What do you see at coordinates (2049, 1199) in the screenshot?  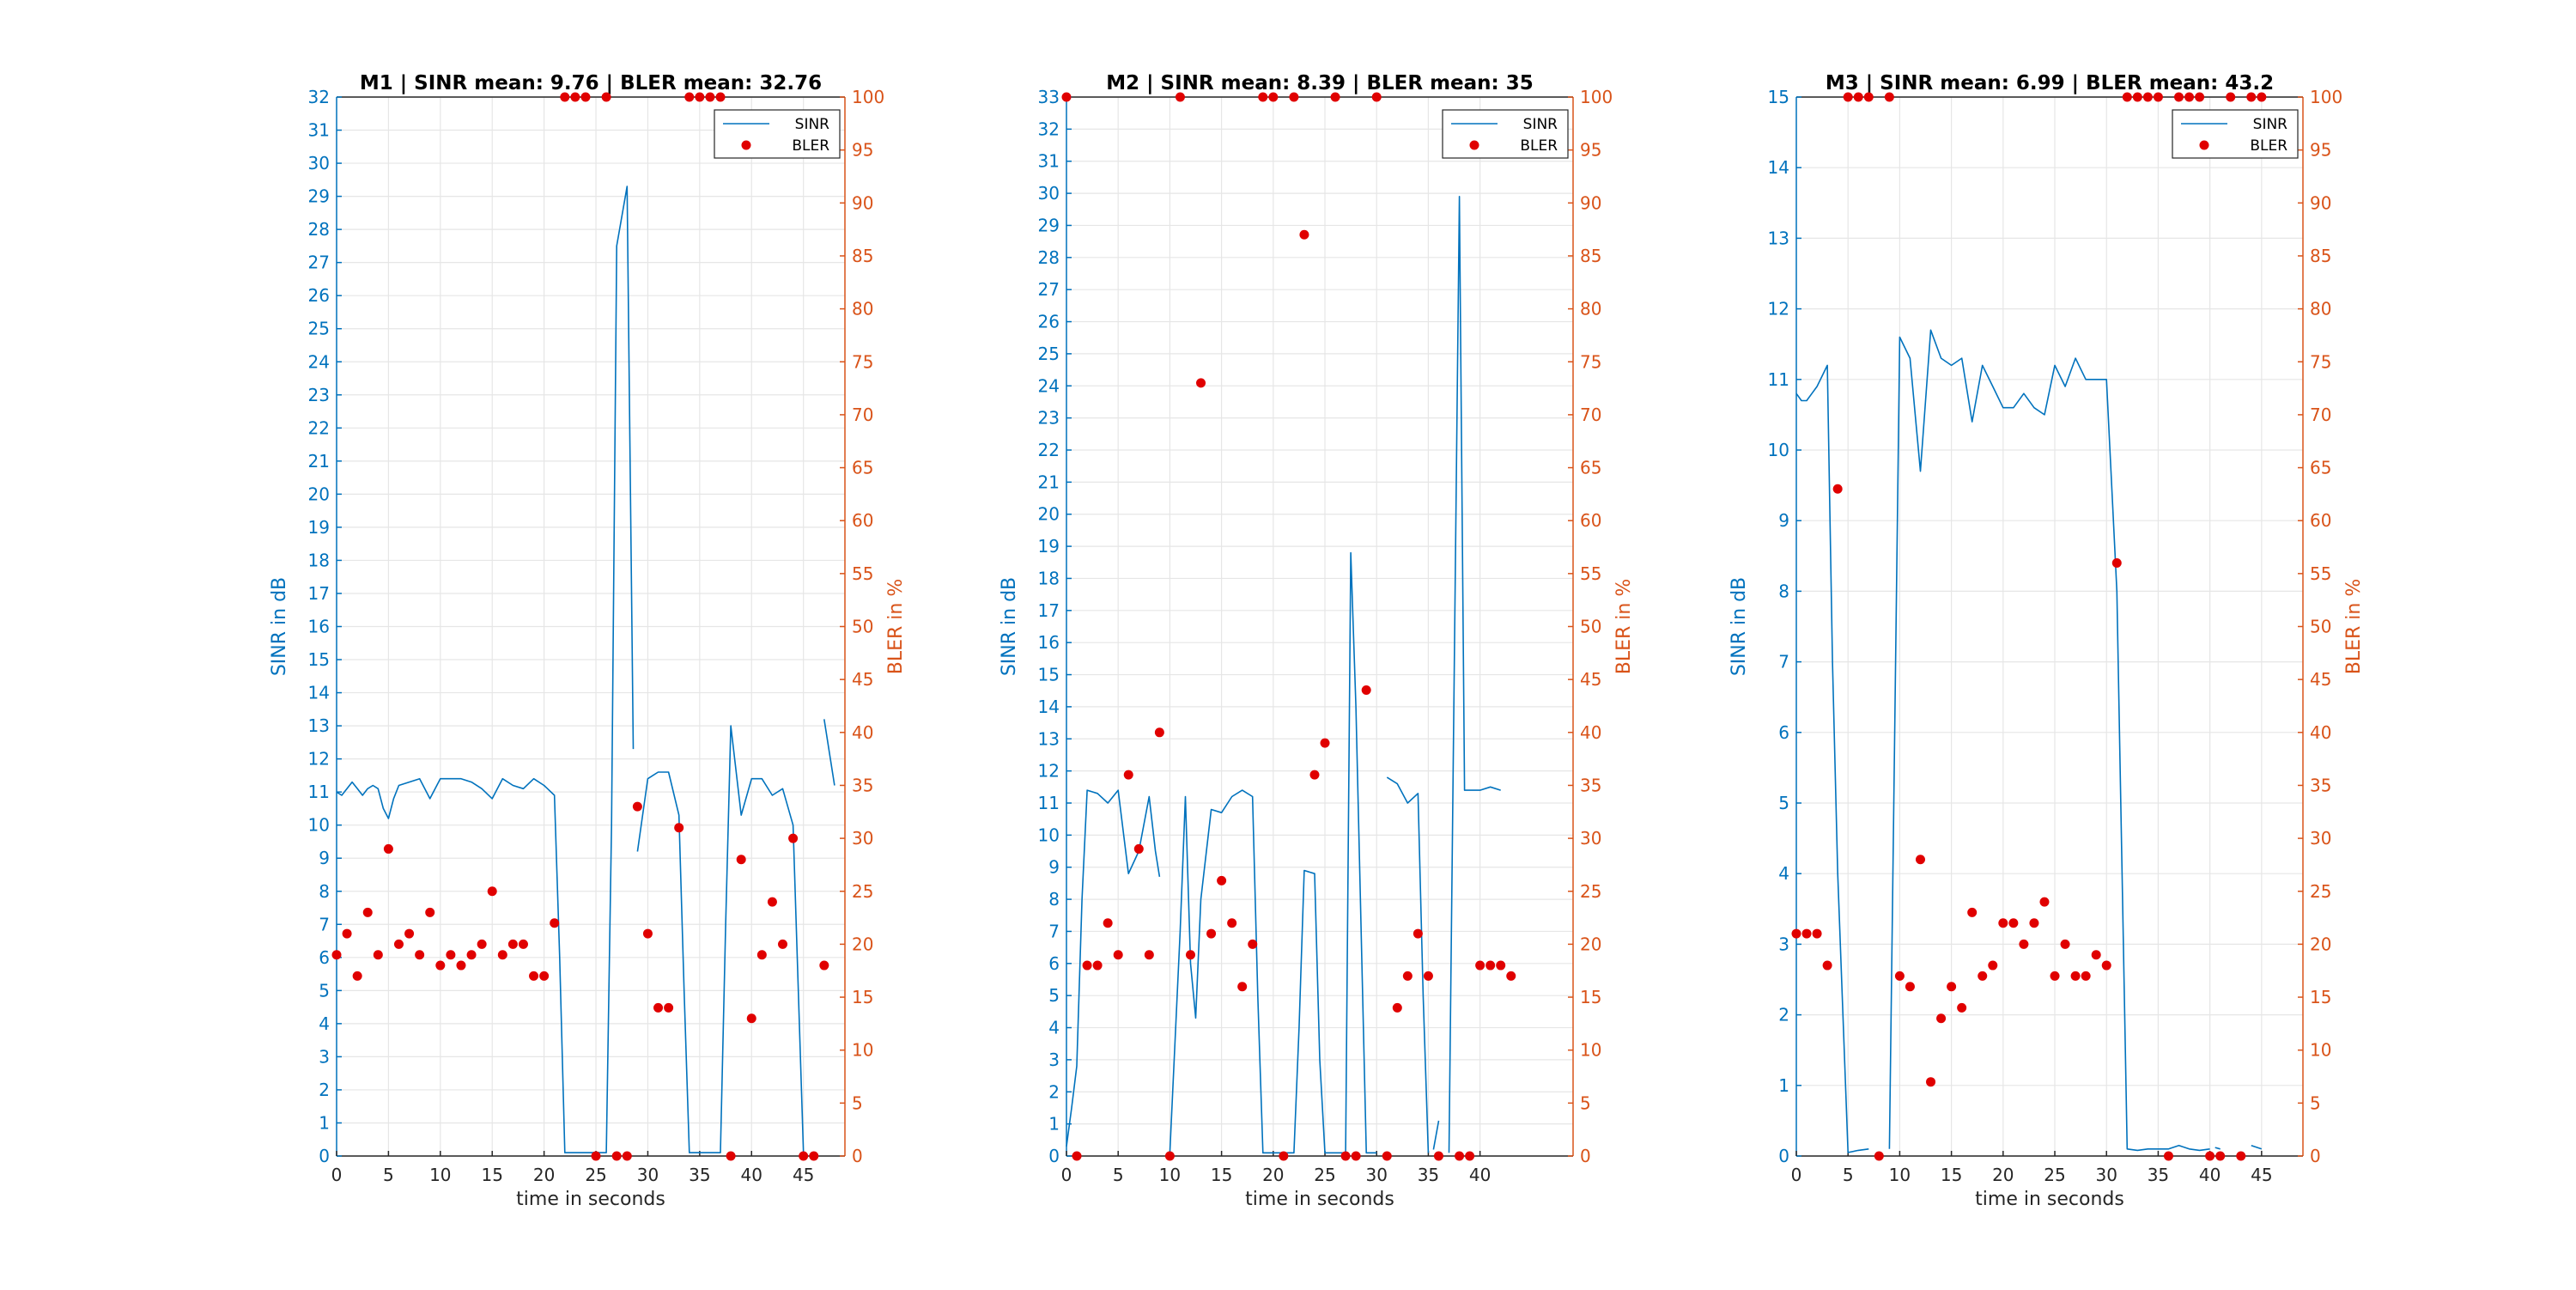 I see `x-axis-label: time in seconds` at bounding box center [2049, 1199].